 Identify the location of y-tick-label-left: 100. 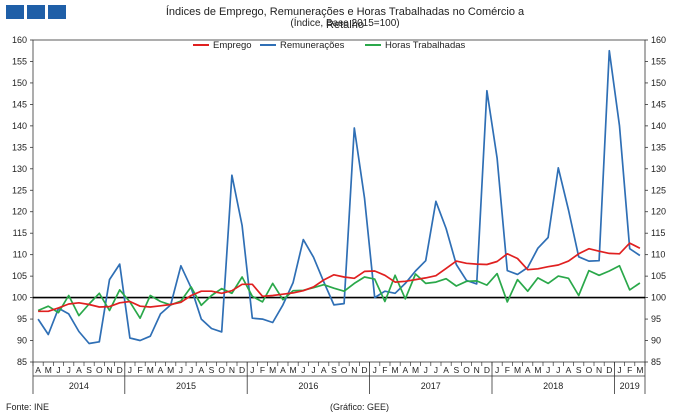
(19, 298).